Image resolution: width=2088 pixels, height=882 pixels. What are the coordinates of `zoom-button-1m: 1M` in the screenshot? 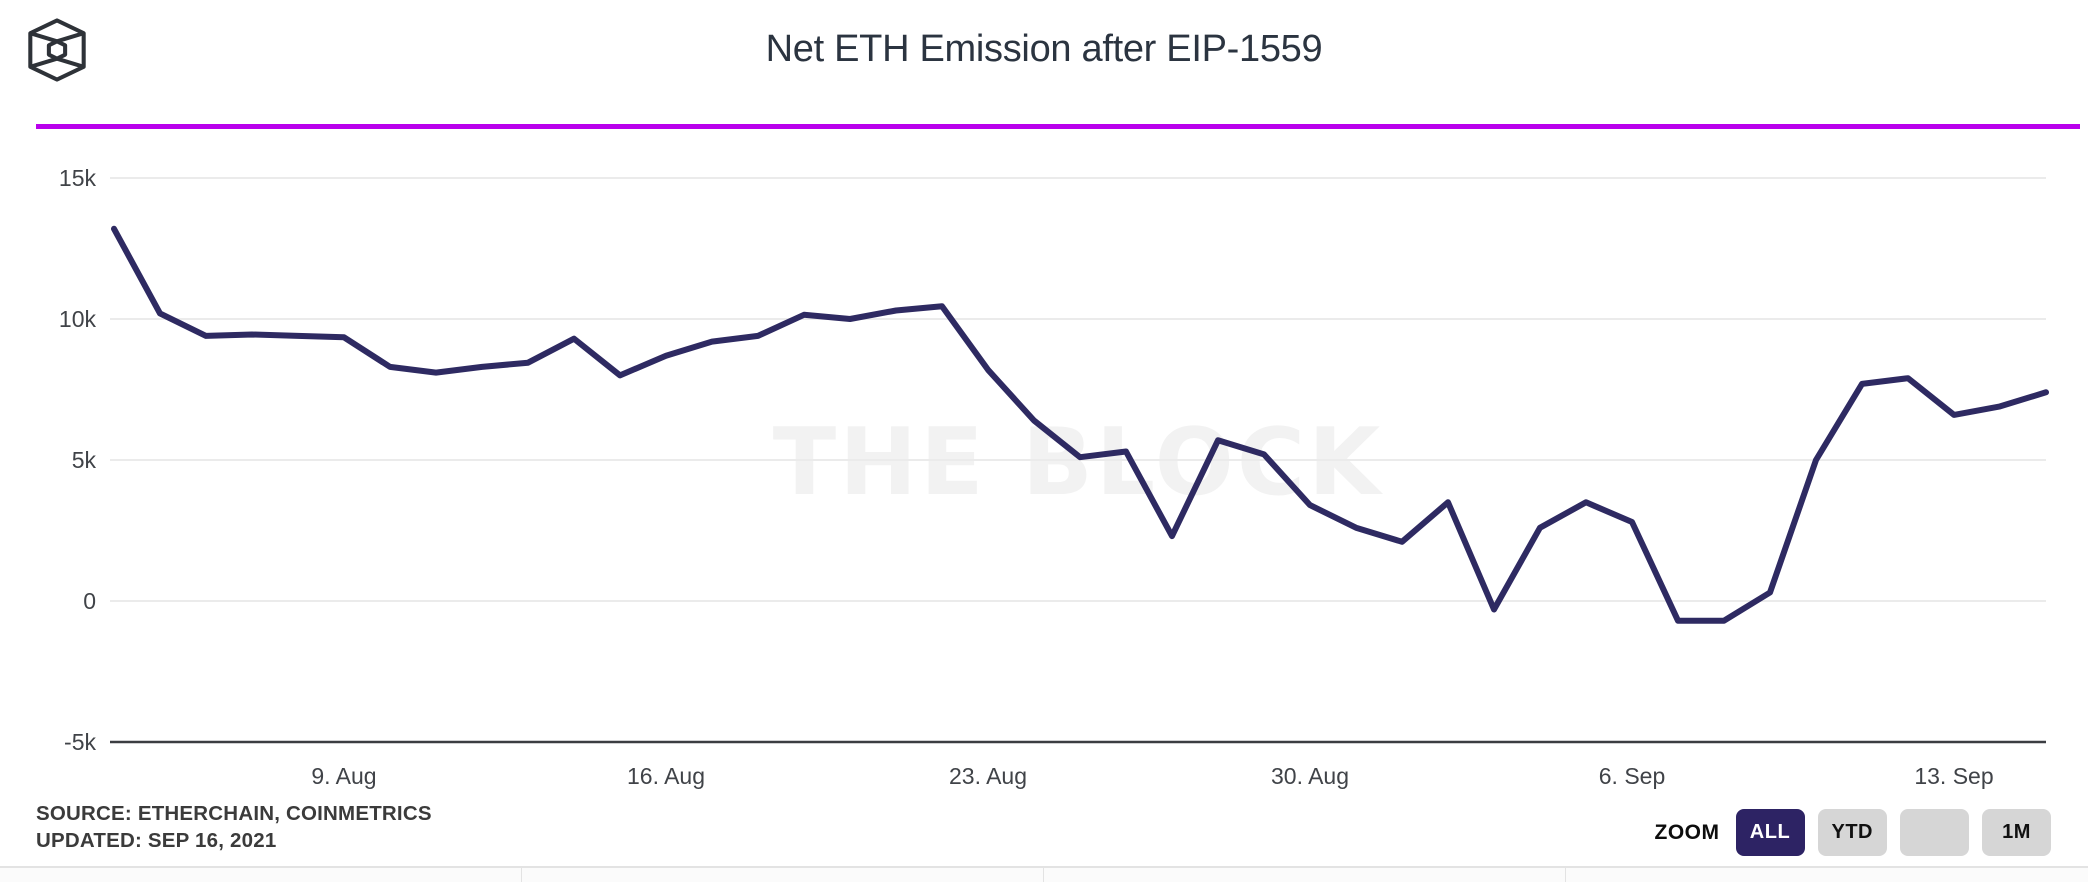 It's located at (2016, 832).